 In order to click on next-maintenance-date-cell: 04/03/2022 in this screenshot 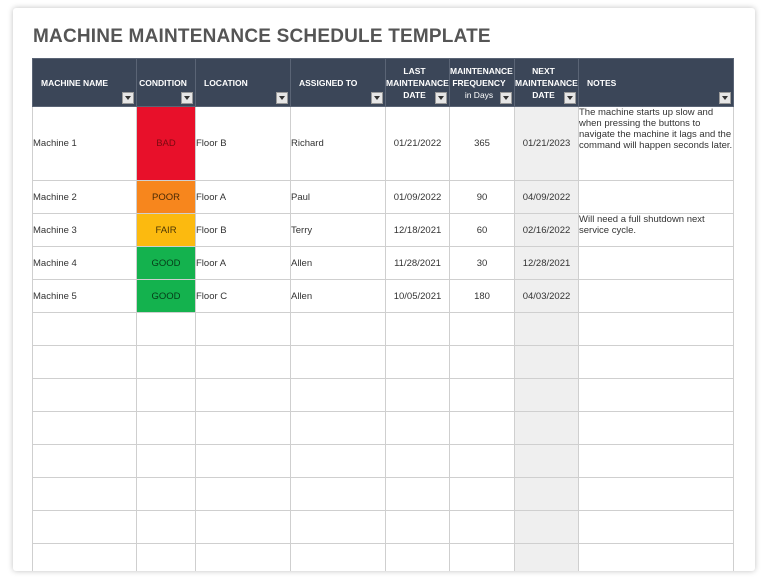, I will do `click(546, 296)`.